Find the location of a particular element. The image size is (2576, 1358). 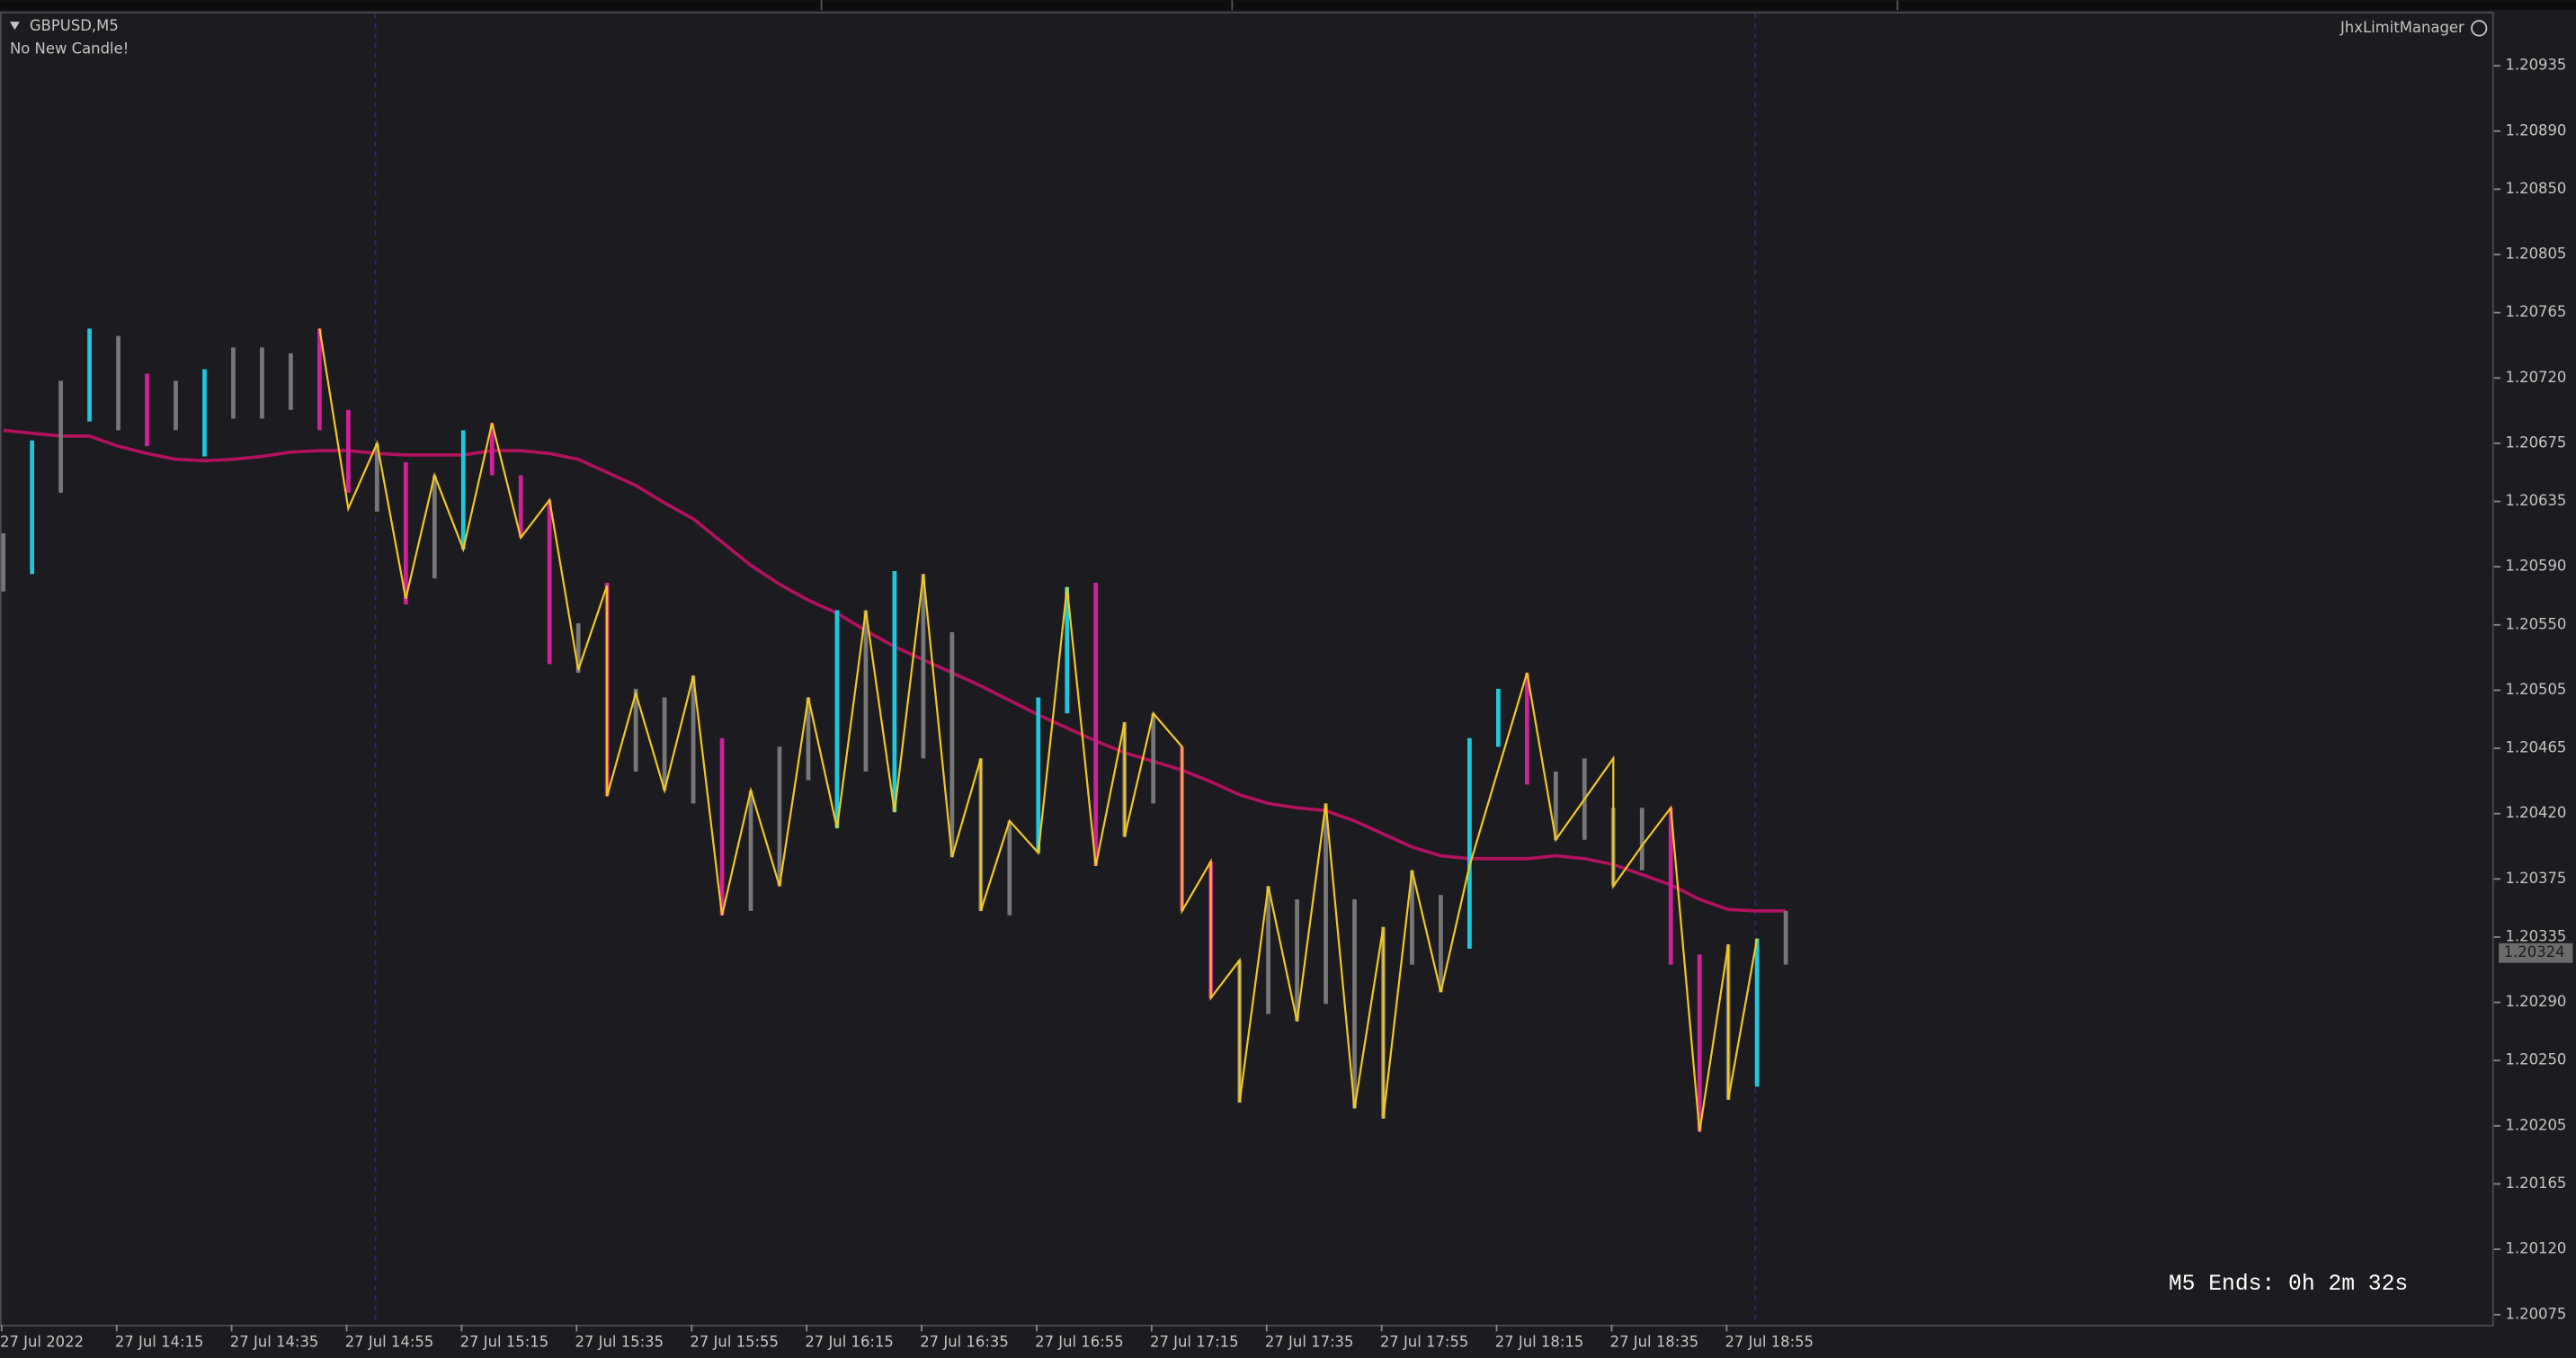

y-tick-label: 1.20550 is located at coordinates (2535, 623).